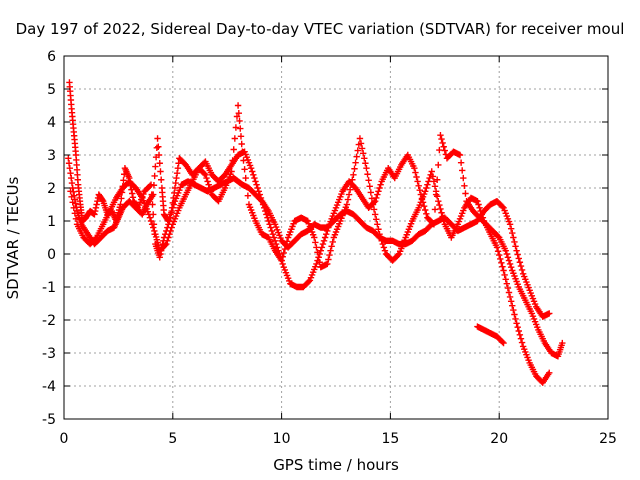  What do you see at coordinates (390, 439) in the screenshot?
I see `x-tick-label: 15` at bounding box center [390, 439].